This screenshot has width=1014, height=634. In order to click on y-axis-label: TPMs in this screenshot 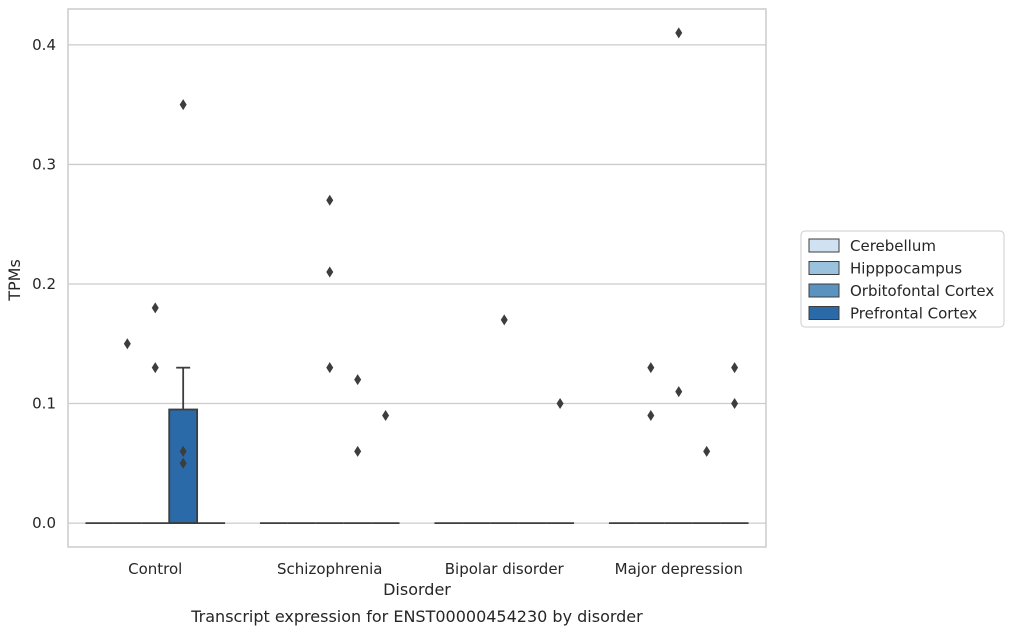, I will do `click(14, 280)`.